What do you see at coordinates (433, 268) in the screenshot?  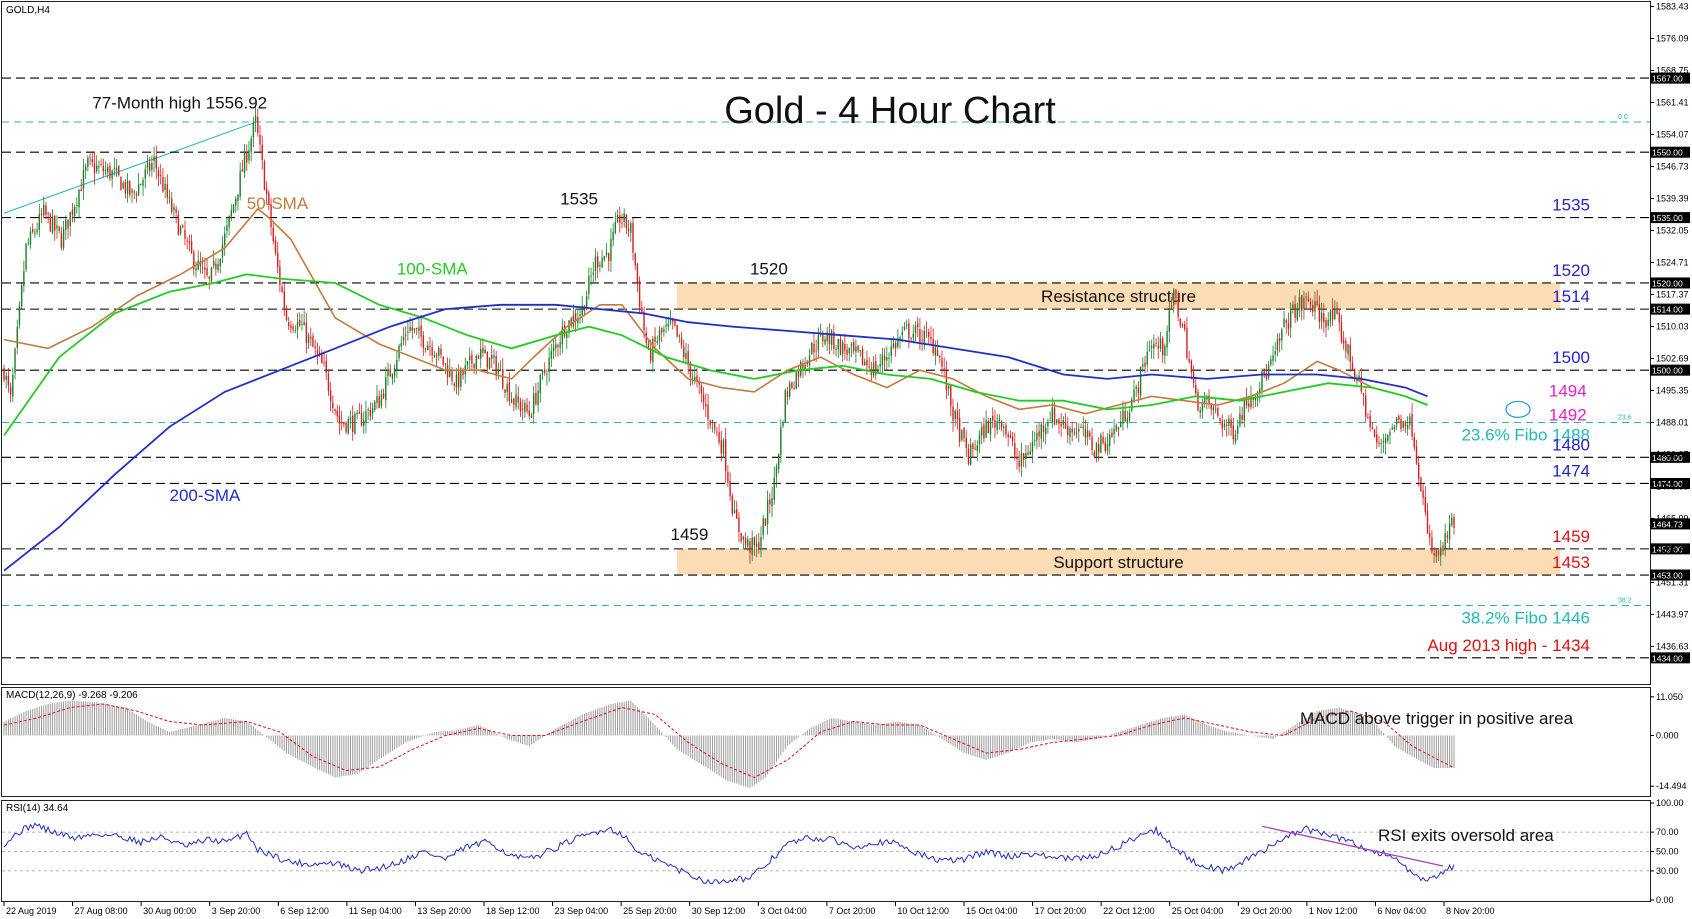 I see `sma-label-1: 100-SMA` at bounding box center [433, 268].